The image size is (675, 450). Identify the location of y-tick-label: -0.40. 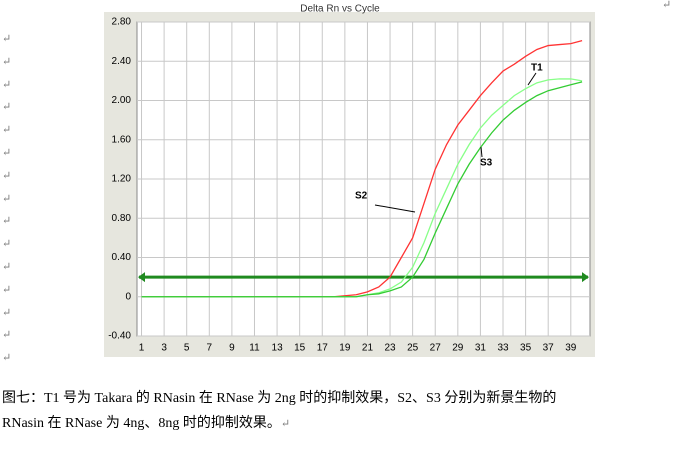
(119, 336).